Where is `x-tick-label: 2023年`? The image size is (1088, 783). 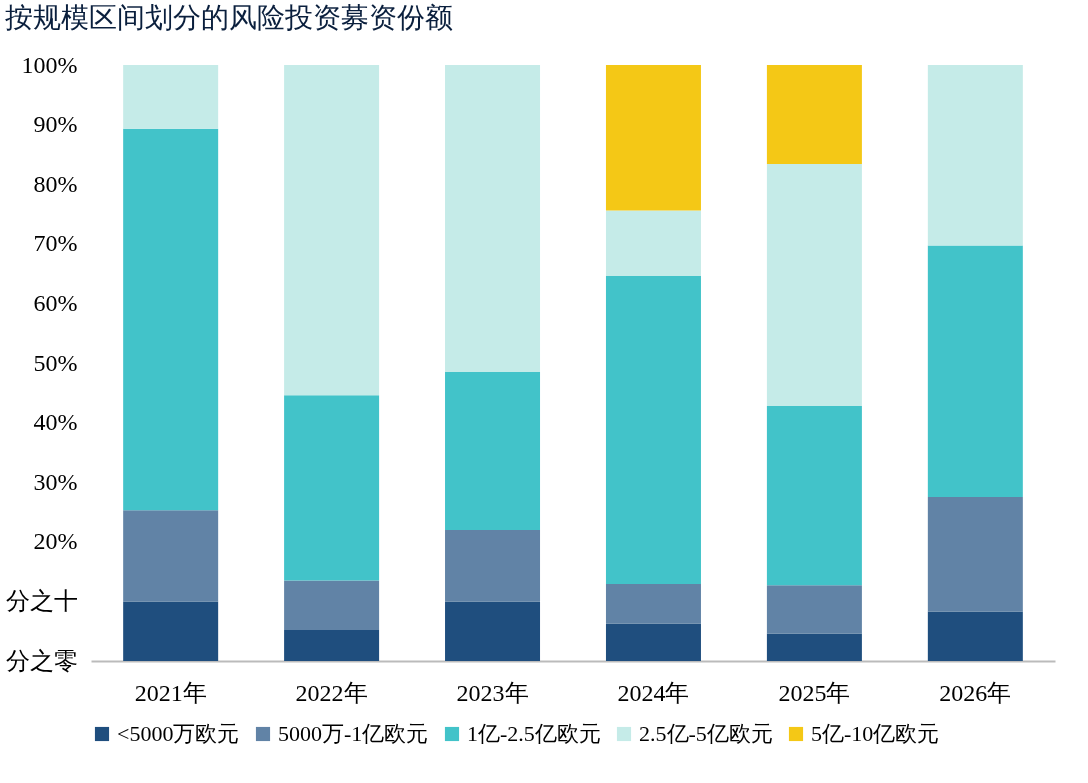
x-tick-label: 2023年 is located at coordinates (492, 692).